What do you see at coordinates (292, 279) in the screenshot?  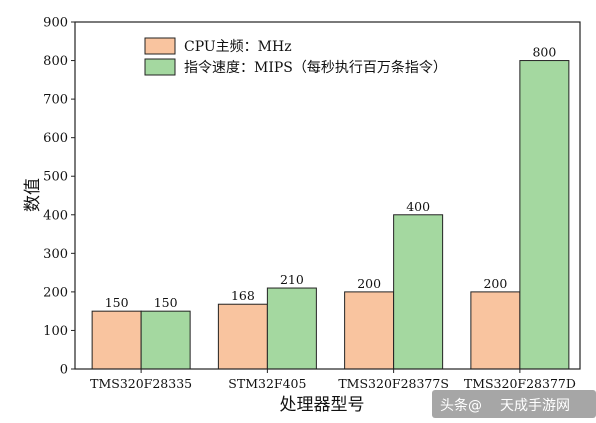 I see `data-label-mips-1: 210` at bounding box center [292, 279].